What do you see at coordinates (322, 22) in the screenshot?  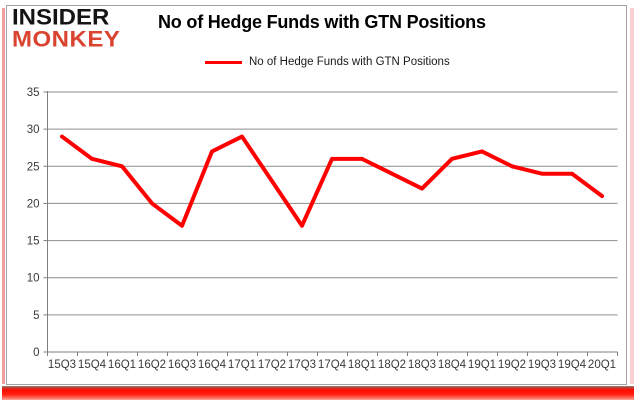 I see `chart-title: No of Hedge Funds with GTN Positions` at bounding box center [322, 22].